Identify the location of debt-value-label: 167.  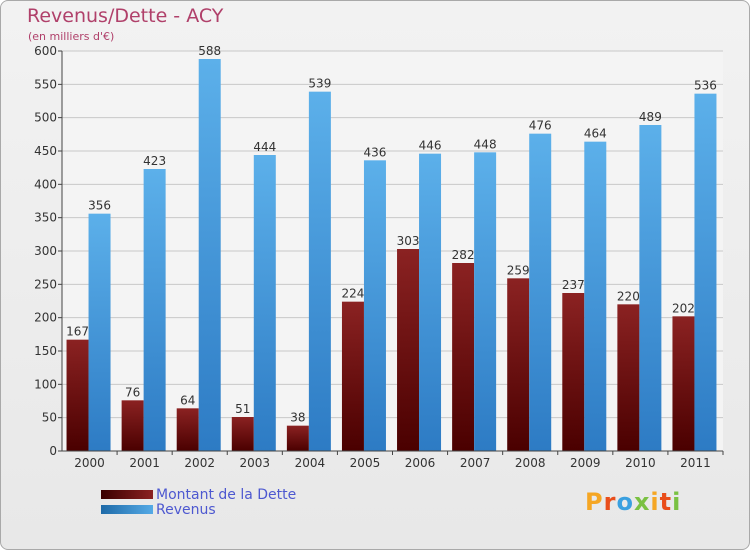
(77, 332).